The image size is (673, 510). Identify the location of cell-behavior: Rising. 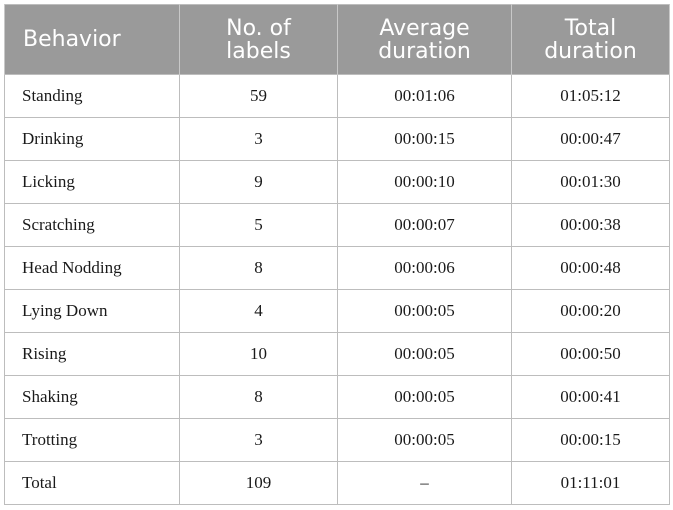
(92, 354).